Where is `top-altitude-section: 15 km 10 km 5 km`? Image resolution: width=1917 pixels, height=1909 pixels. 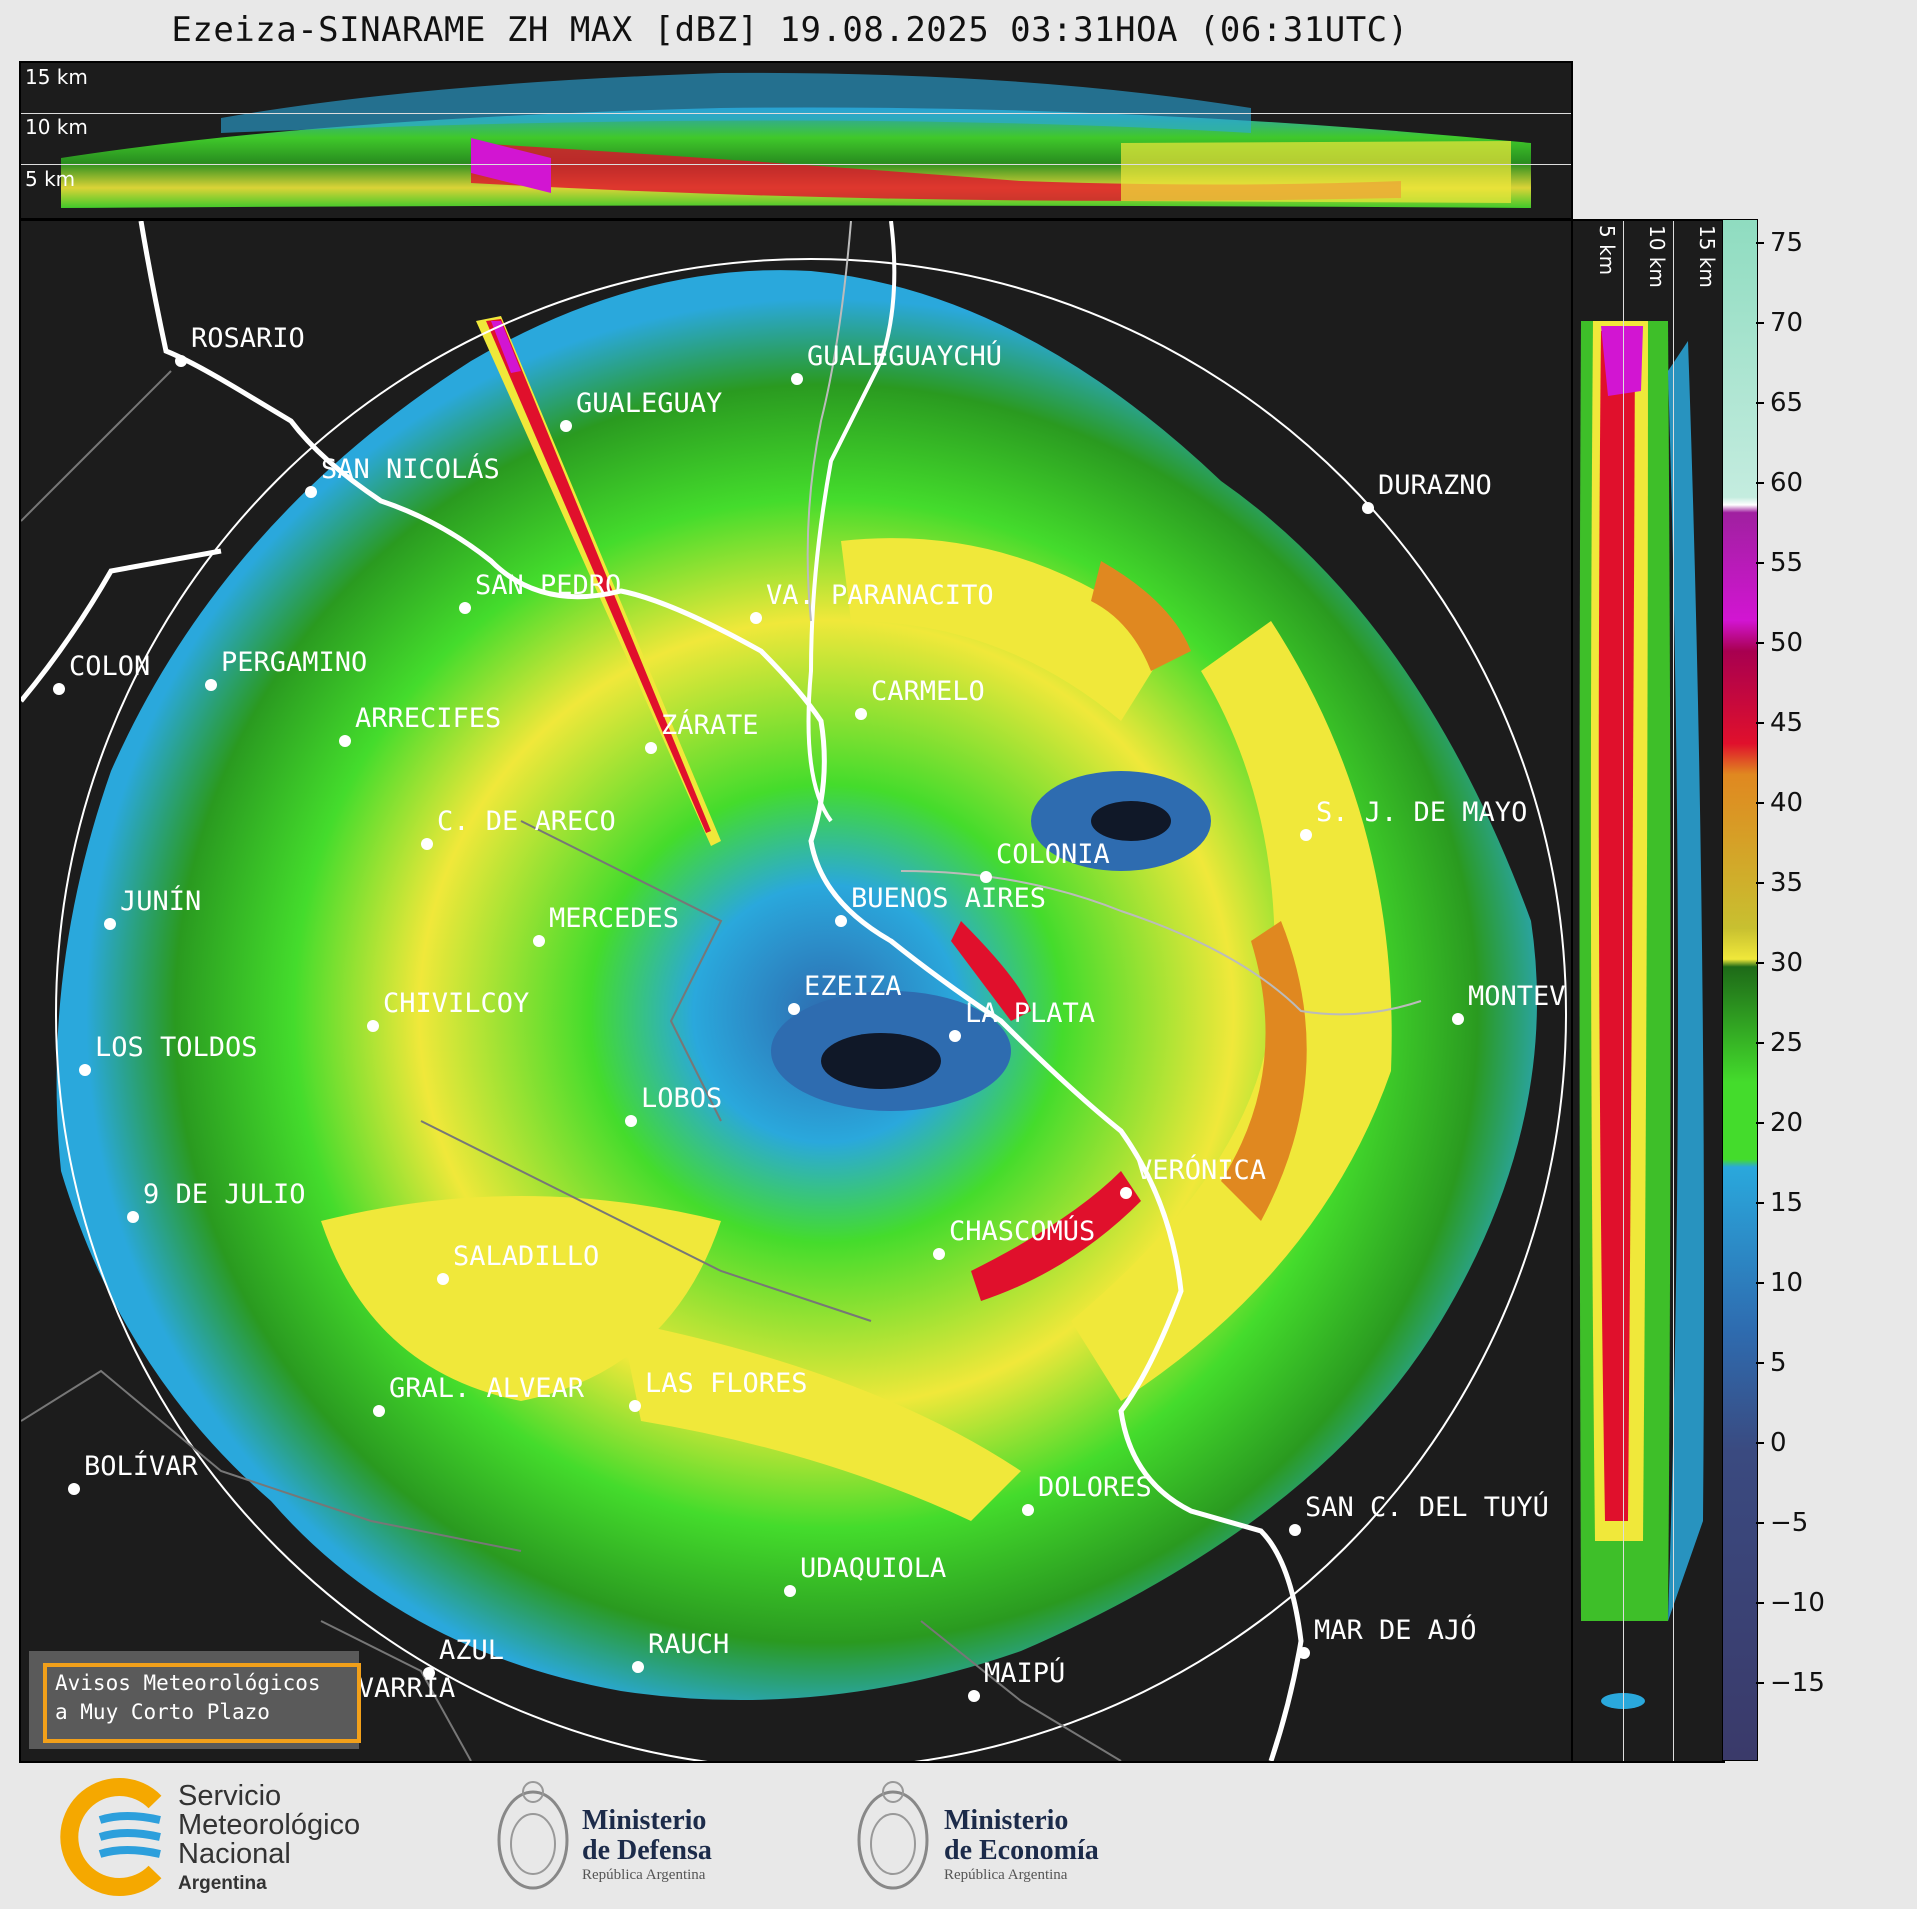 top-altitude-section: 15 km 10 km 5 km is located at coordinates (796, 140).